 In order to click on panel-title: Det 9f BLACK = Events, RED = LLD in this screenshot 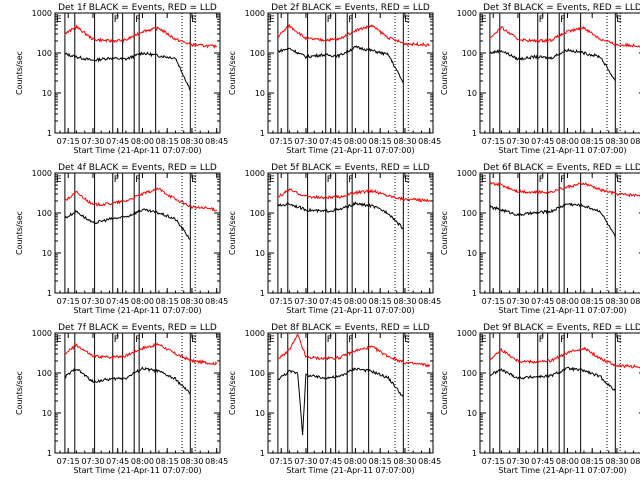, I will do `click(561, 328)`.